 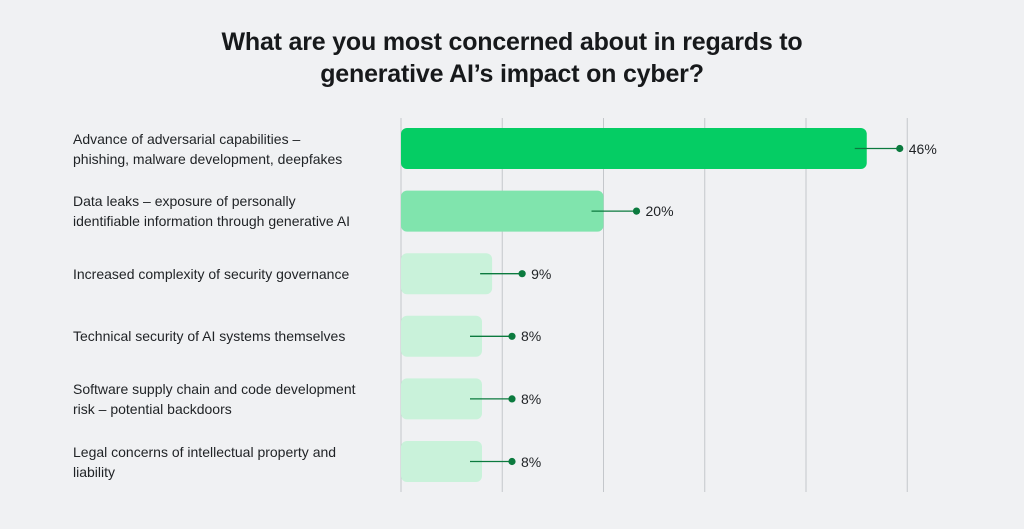 What do you see at coordinates (94, 471) in the screenshot?
I see `category-label-6-line-2: liability` at bounding box center [94, 471].